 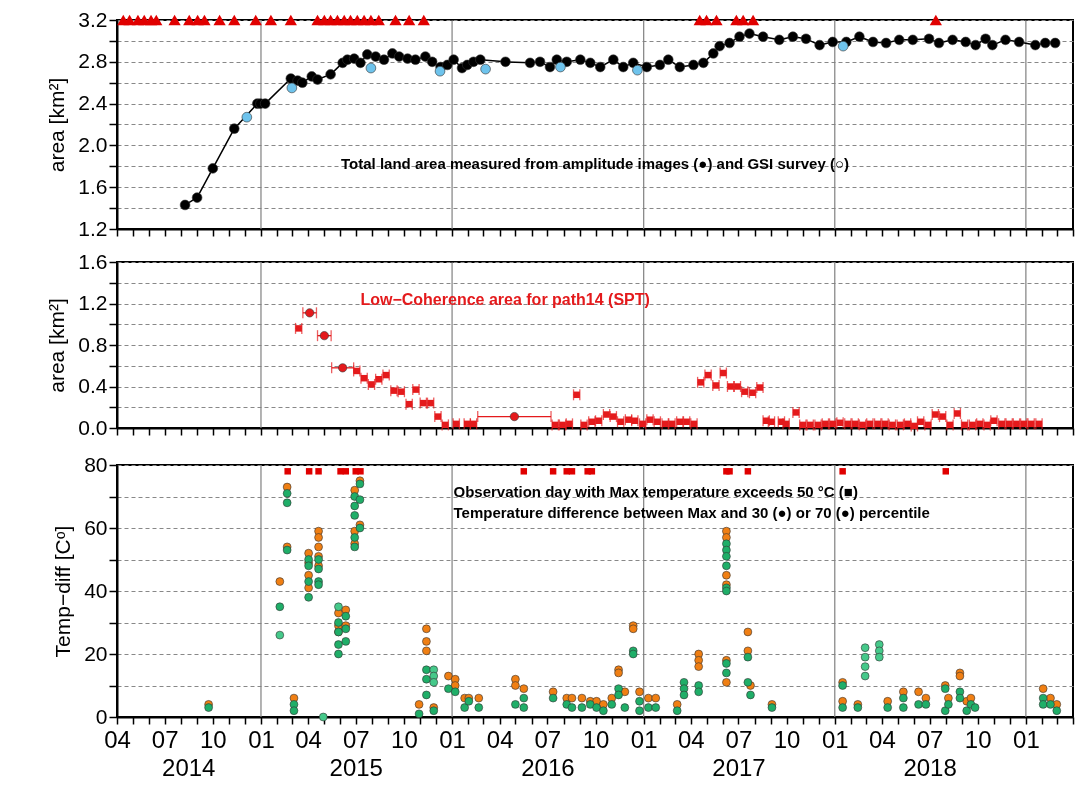 I want to click on annotation: Observation day with Max temperature exceeds 50 °C (■), so click(x=655, y=491).